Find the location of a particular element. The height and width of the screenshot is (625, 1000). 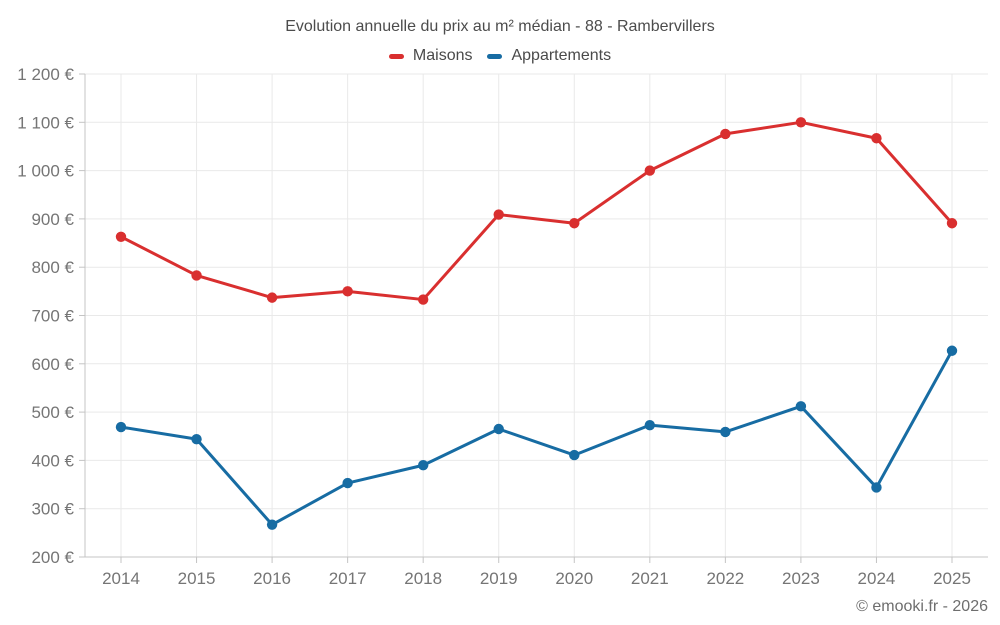

point-appartements-2019 is located at coordinates (498, 429).